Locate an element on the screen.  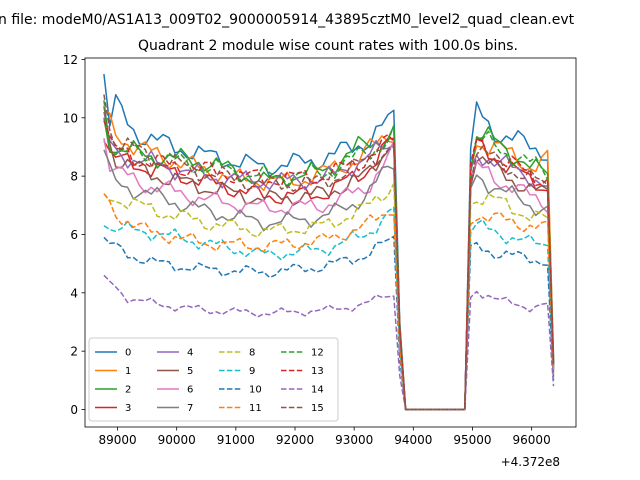
legend-label-13: 13 is located at coordinates (317, 371).